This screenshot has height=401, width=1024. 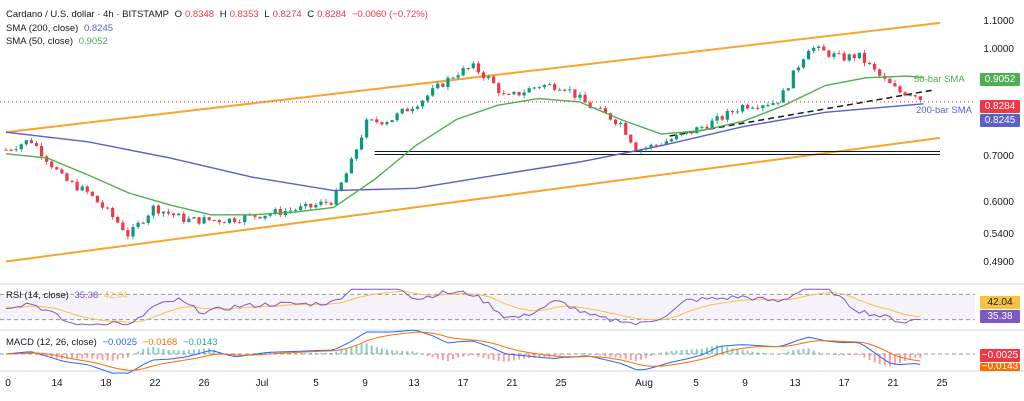 I want to click on y-tick-label: 0.7000, so click(x=998, y=156).